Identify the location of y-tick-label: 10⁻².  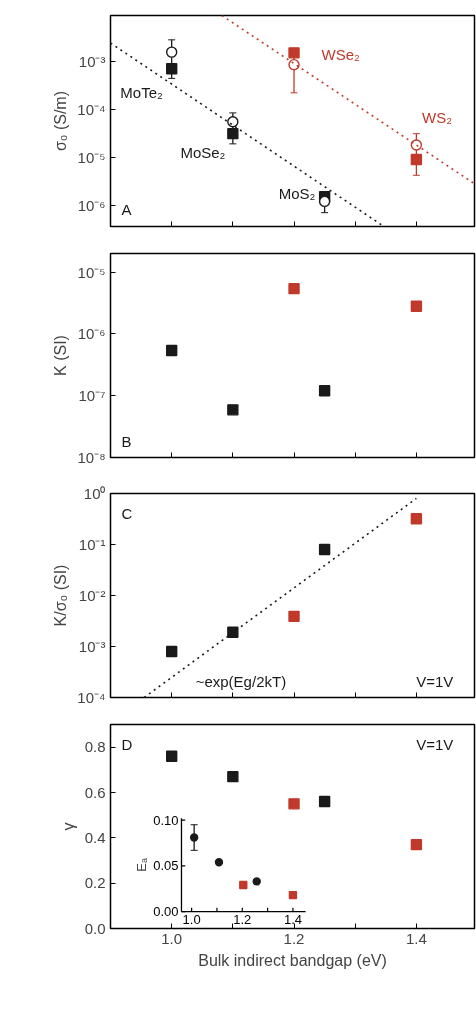
(92, 595).